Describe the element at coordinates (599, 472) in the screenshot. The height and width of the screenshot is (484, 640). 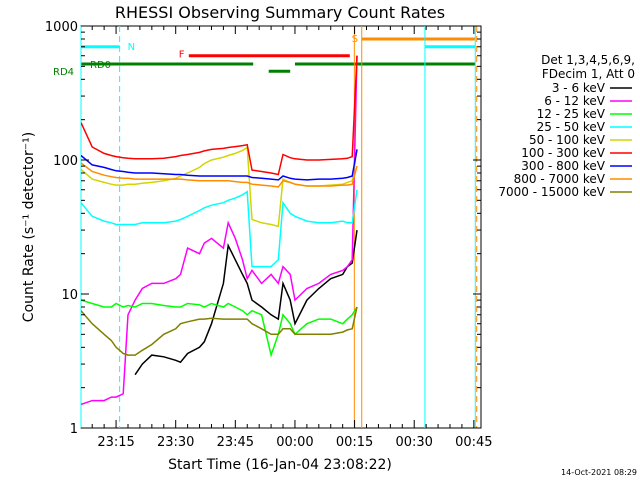
I see `footer-date: 14-Oct-2021 08:29` at that location.